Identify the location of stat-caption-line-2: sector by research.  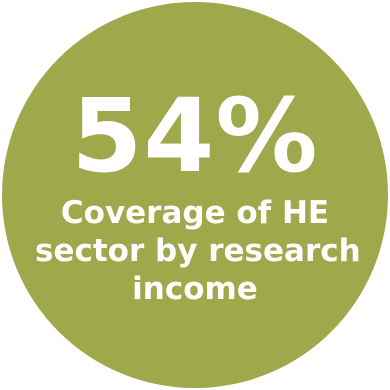
(198, 251).